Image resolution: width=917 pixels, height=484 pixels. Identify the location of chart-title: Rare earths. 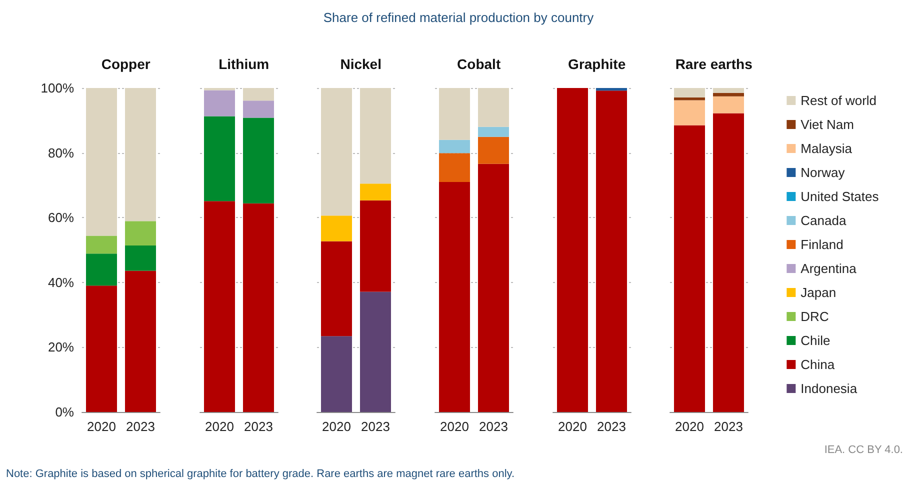
(714, 64).